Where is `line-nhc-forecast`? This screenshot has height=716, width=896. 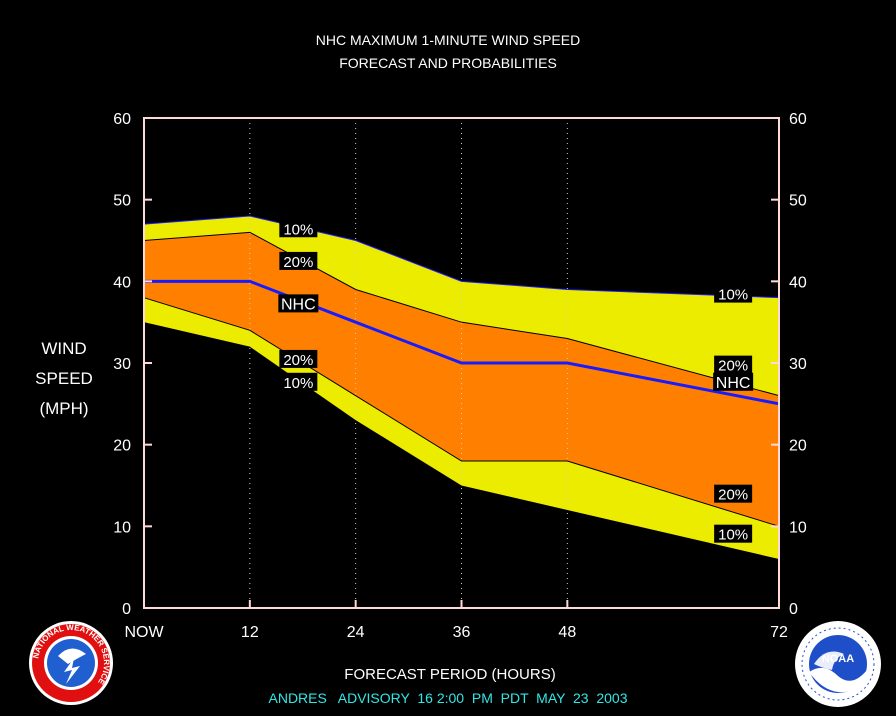 line-nhc-forecast is located at coordinates (462, 342).